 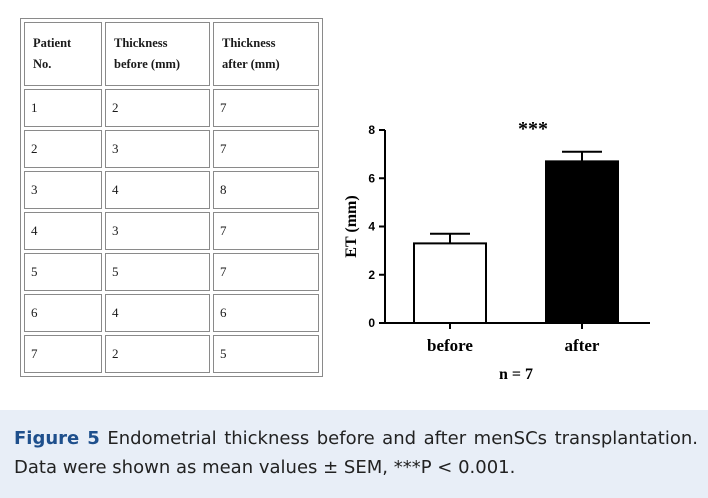 What do you see at coordinates (63, 149) in the screenshot?
I see `cell-patient-no: 2` at bounding box center [63, 149].